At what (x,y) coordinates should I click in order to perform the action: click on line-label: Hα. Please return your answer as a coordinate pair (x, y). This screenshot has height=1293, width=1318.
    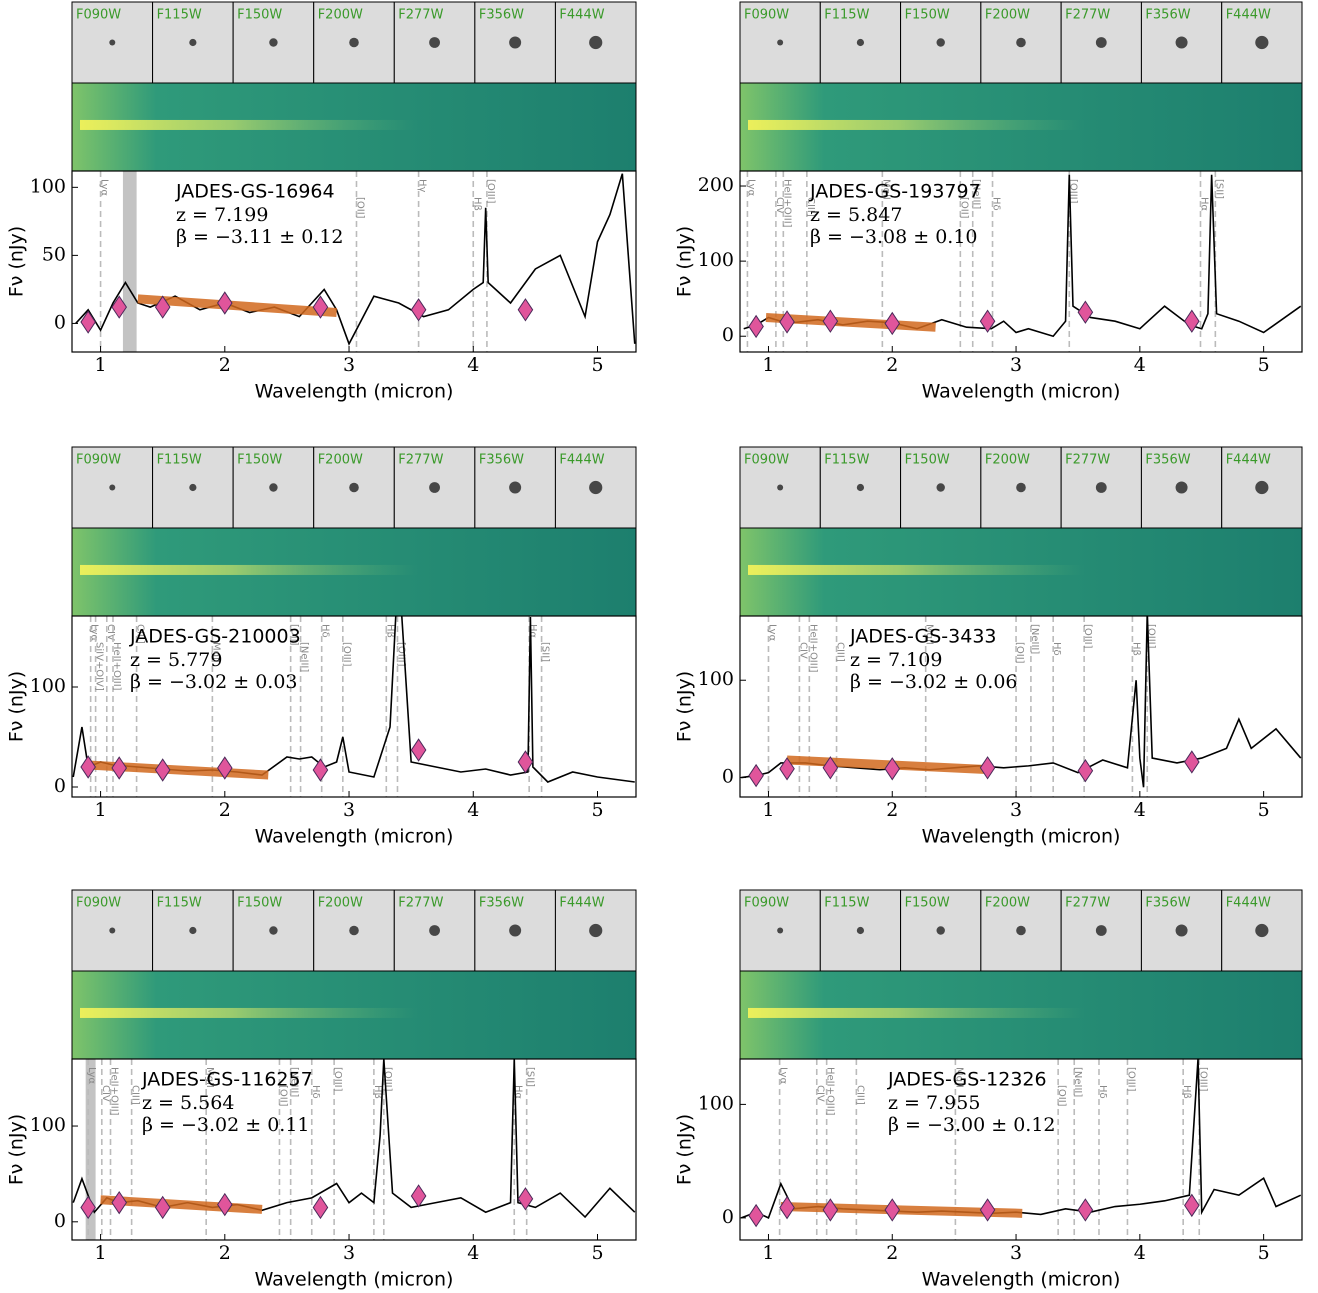
    Looking at the image, I should click on (532, 631).